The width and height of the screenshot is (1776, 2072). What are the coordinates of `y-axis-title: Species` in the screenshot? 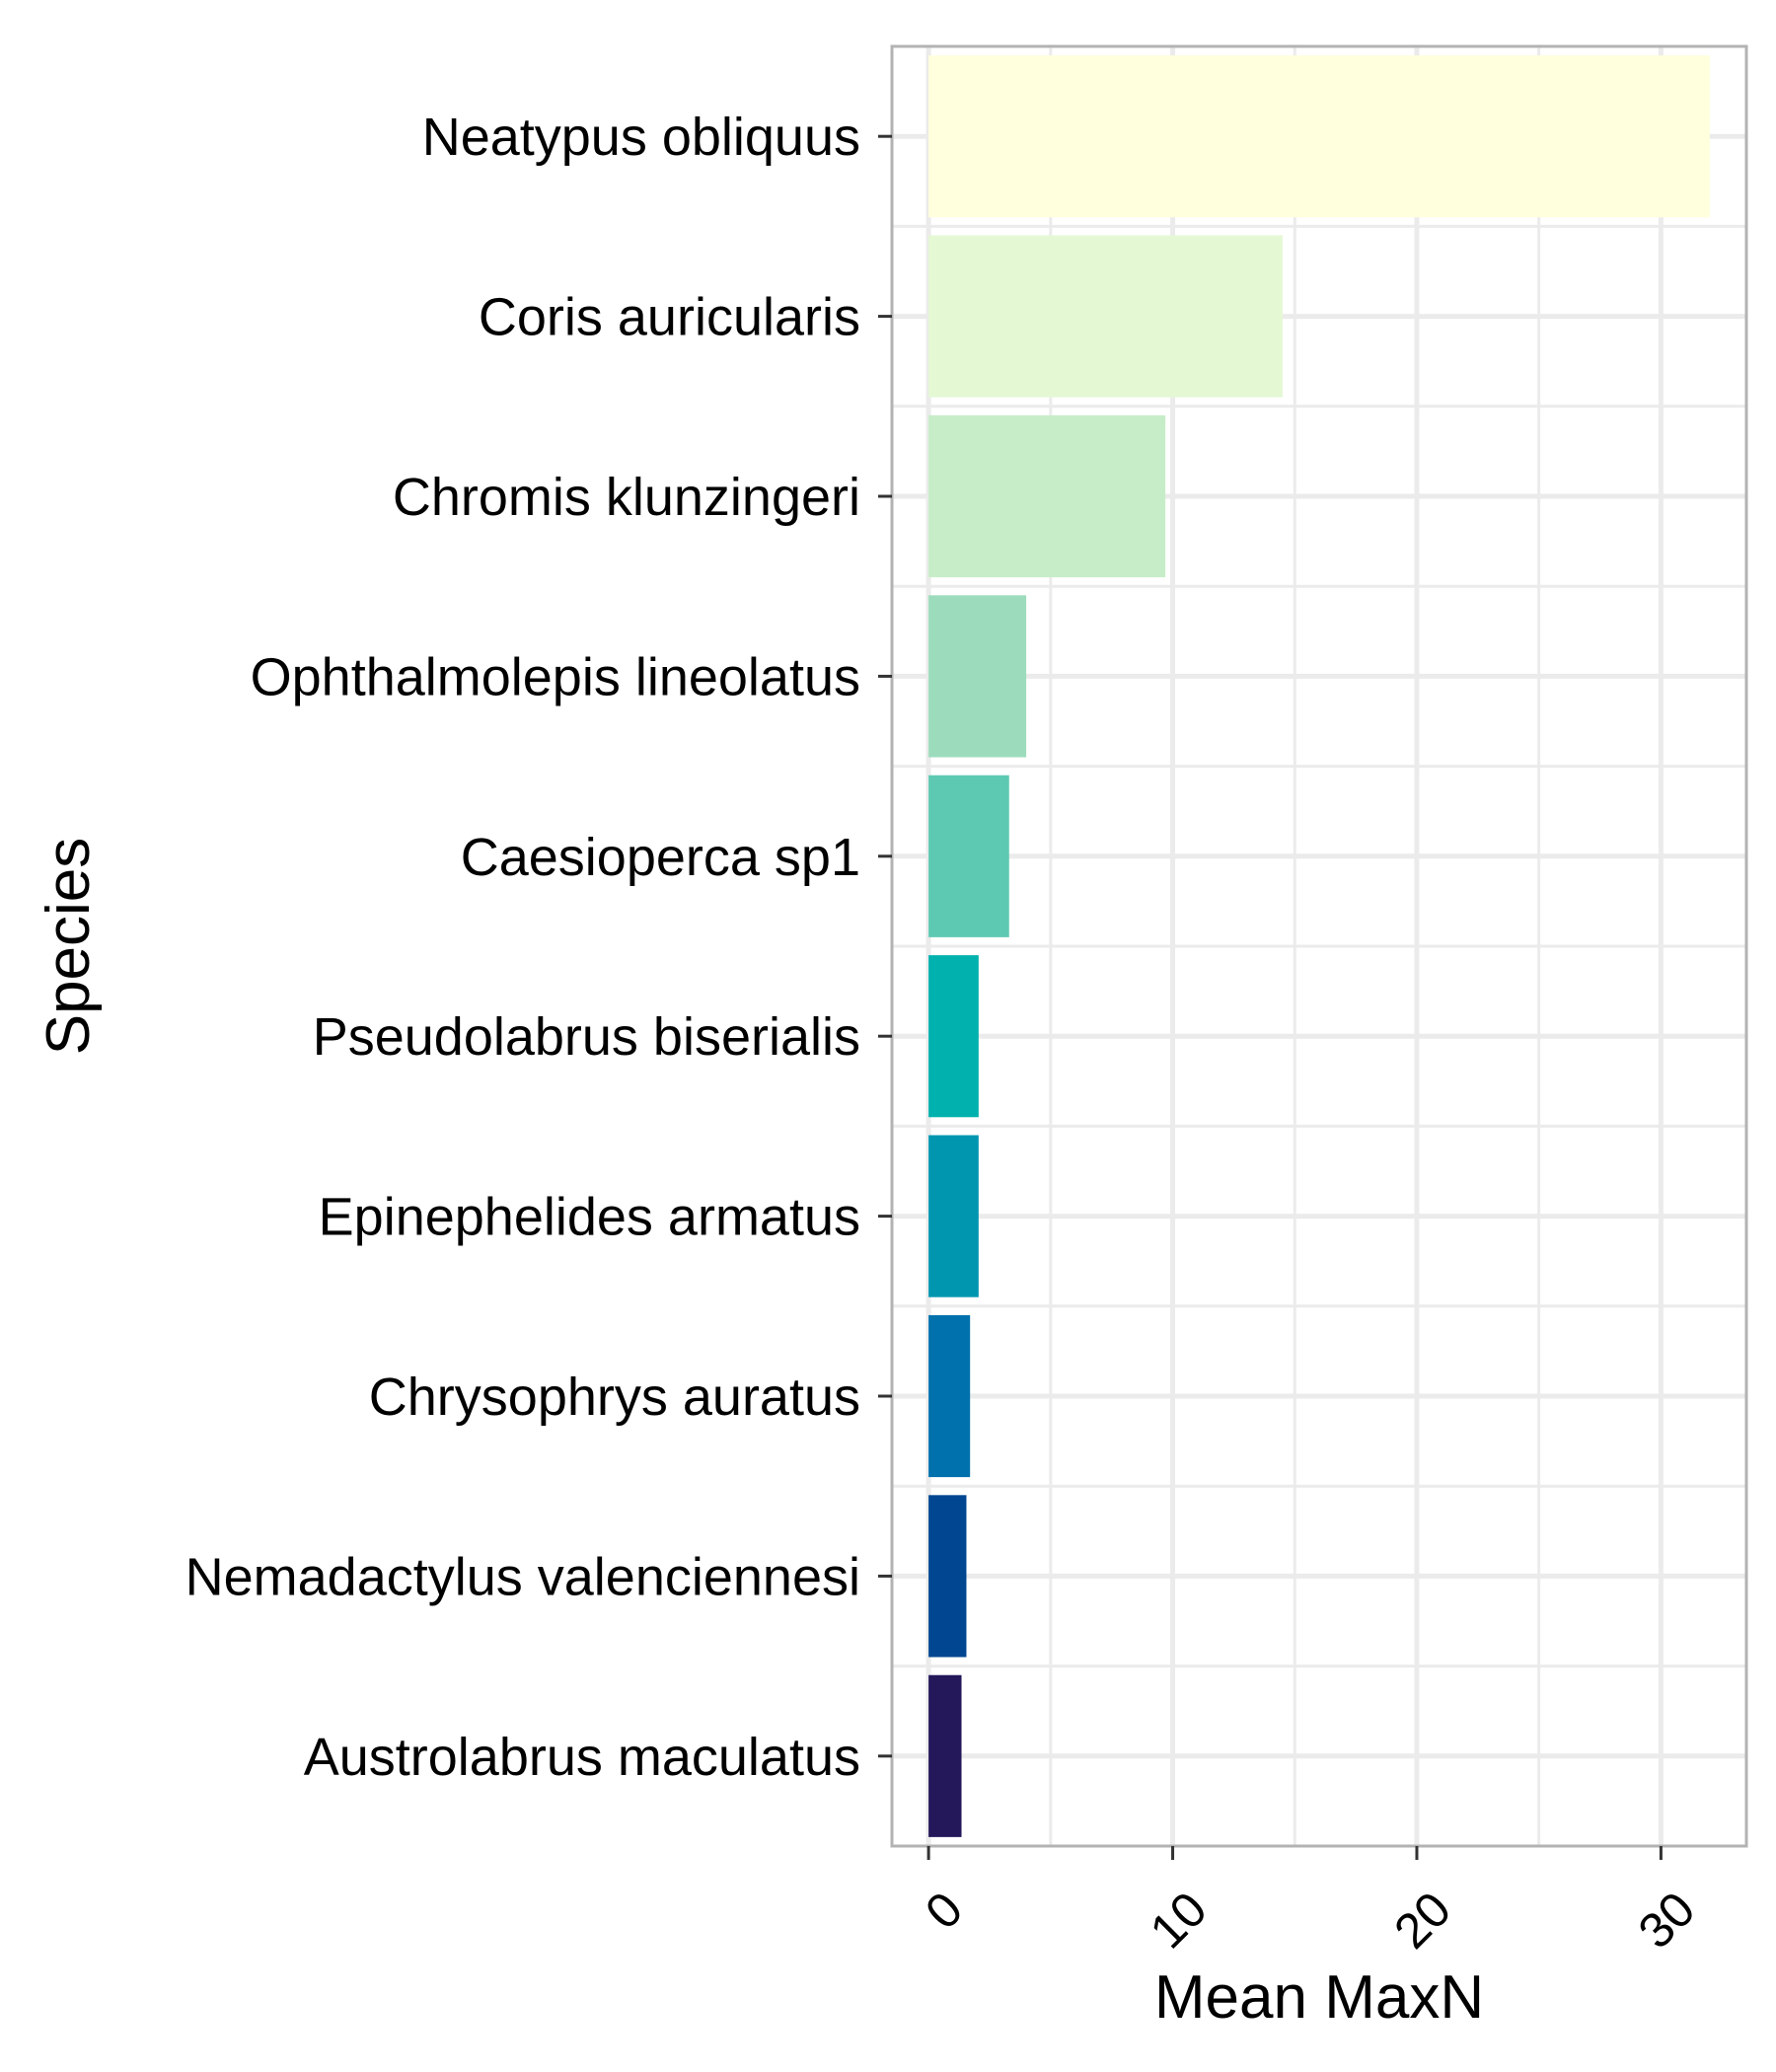 It's located at (69, 947).